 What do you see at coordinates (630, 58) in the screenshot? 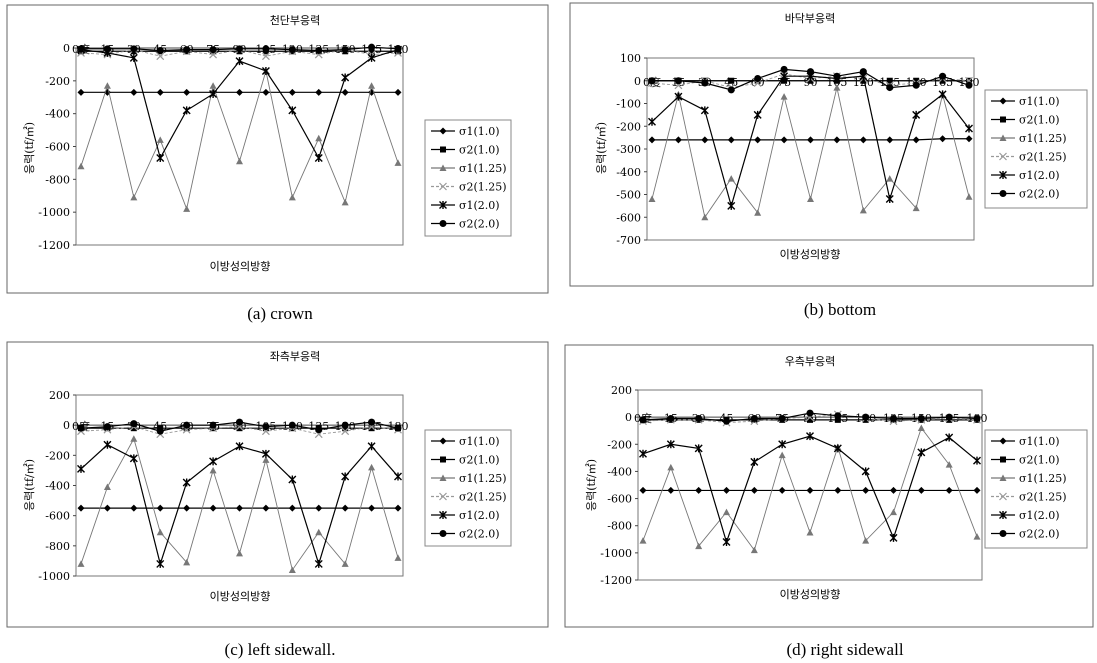
I see `y-tick-label: 100` at bounding box center [630, 58].